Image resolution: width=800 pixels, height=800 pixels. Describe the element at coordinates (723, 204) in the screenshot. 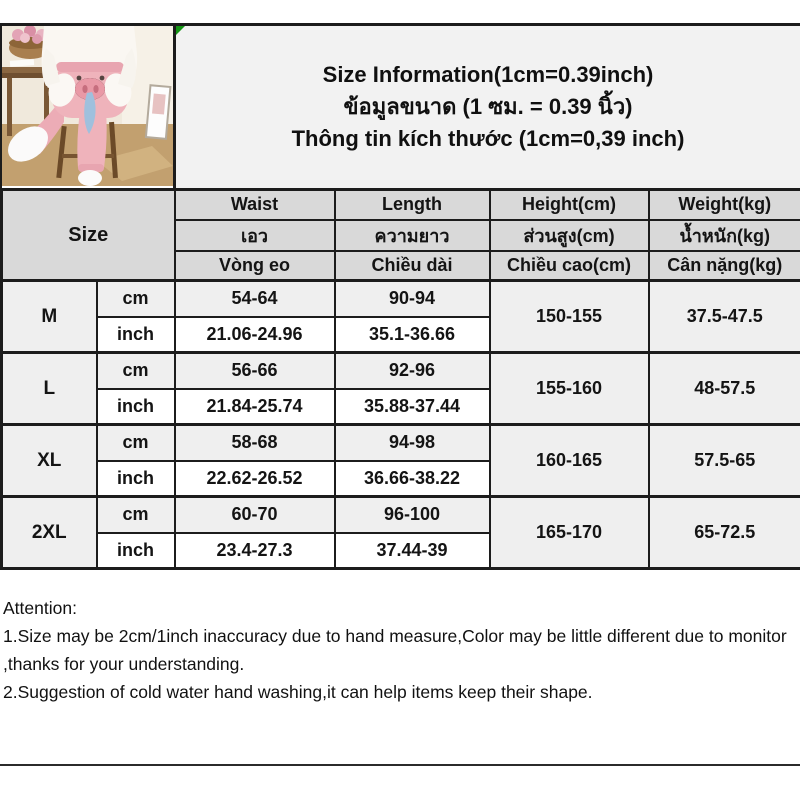

I see `weight-header-en: Weight(kg)` at that location.